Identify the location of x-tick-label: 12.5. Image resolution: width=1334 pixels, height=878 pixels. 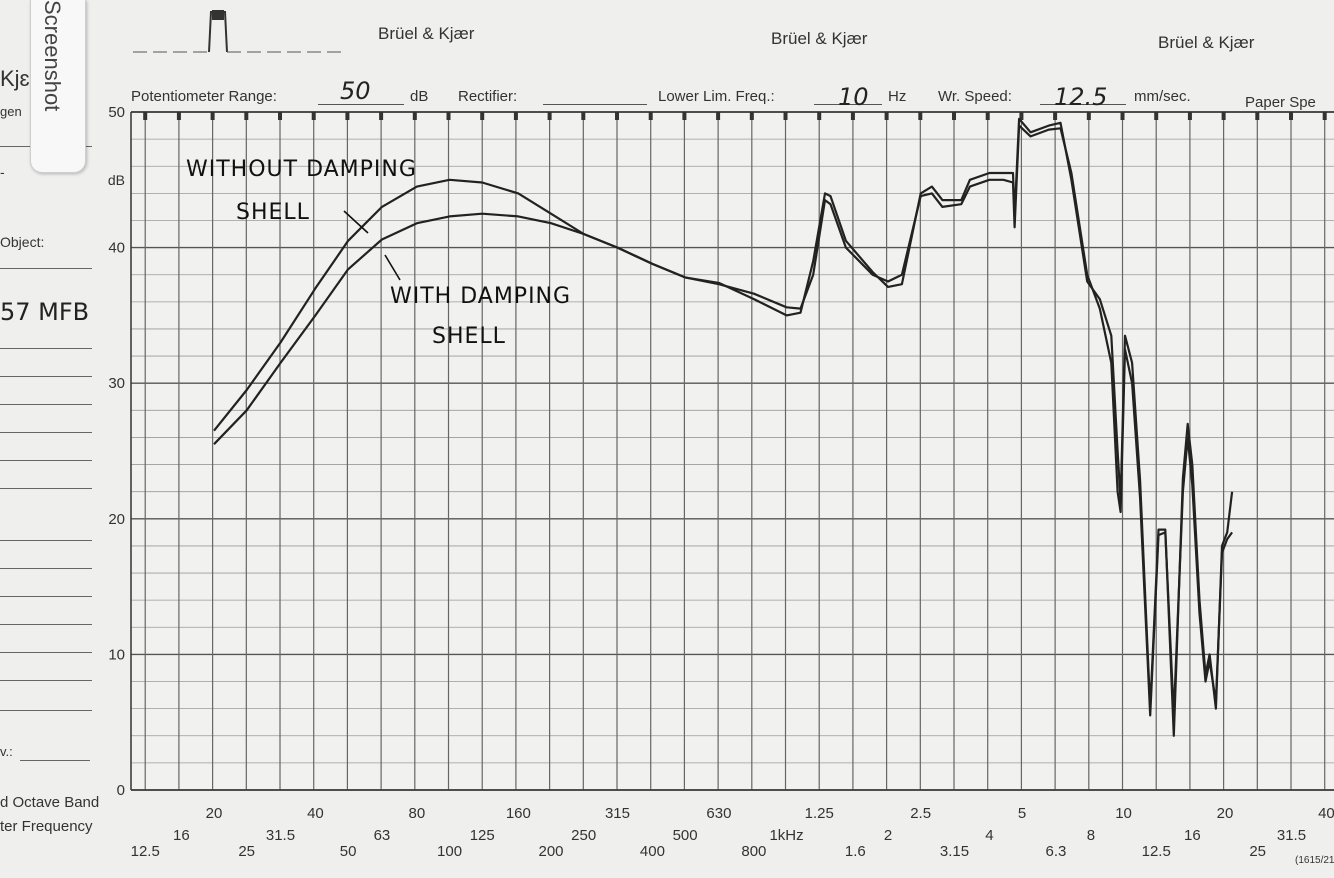
(145, 851).